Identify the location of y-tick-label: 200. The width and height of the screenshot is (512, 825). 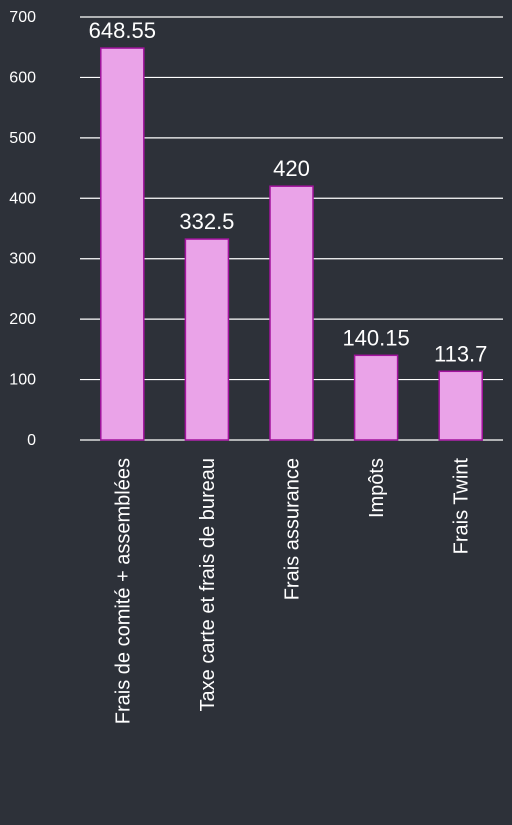
(22, 319).